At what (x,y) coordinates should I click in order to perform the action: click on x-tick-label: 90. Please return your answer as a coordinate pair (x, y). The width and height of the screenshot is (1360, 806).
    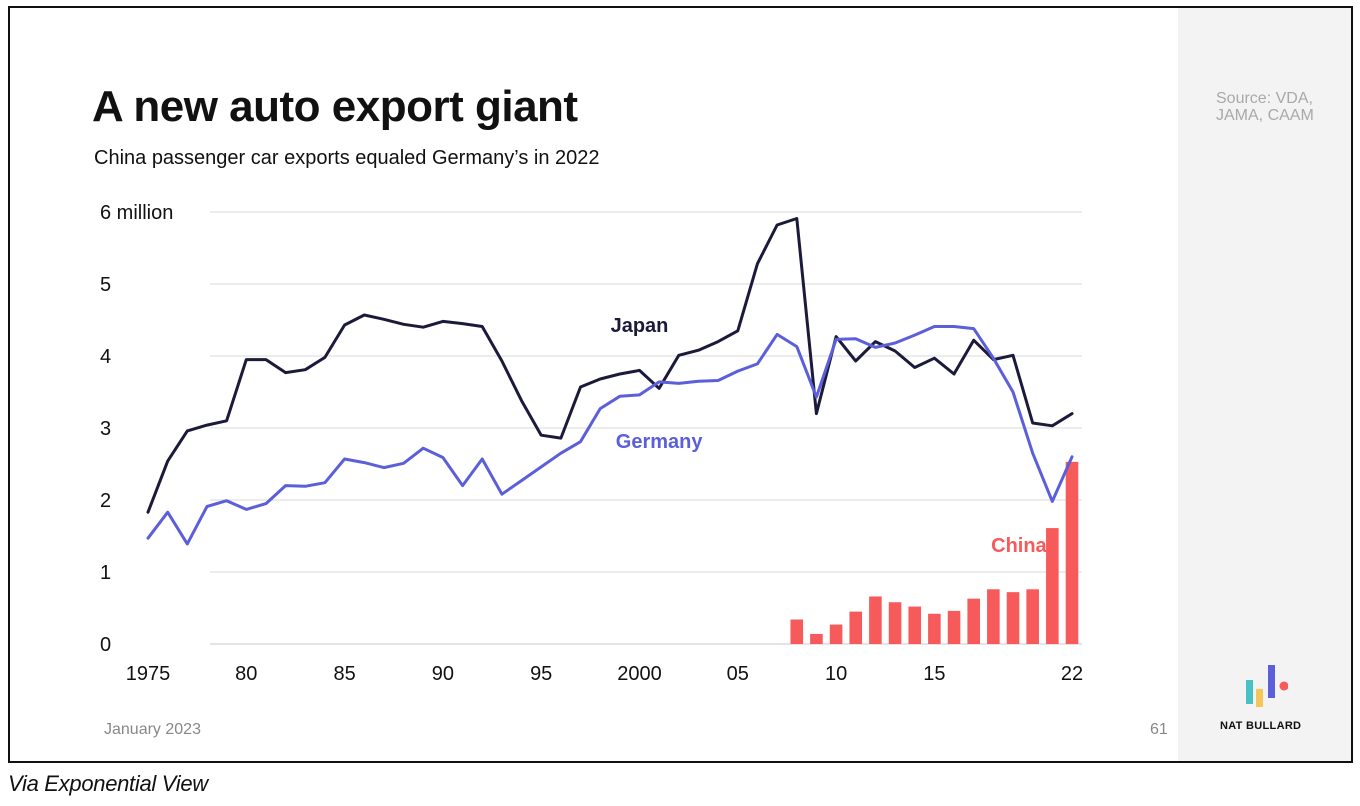
    Looking at the image, I should click on (443, 674).